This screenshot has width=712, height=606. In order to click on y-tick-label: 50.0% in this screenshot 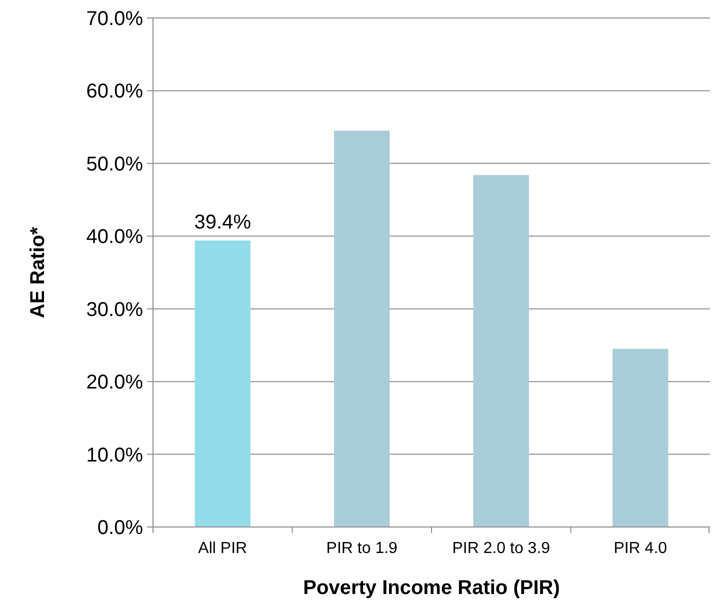, I will do `click(115, 164)`.